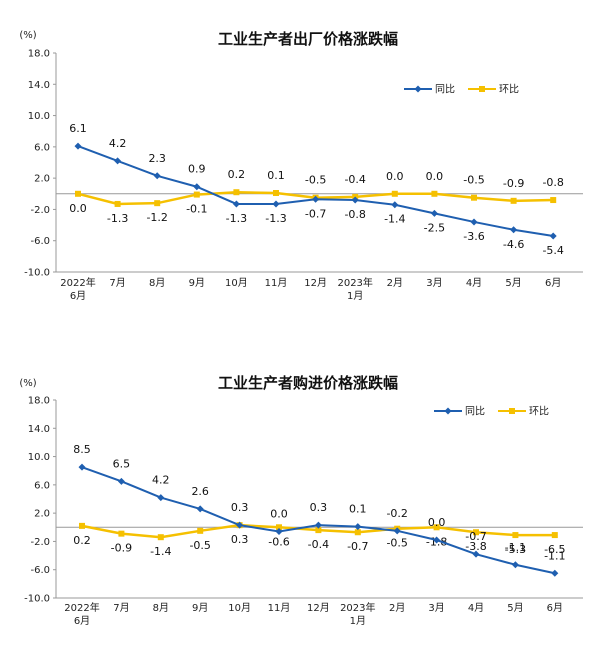 This screenshot has width=599, height=647. What do you see at coordinates (552, 250) in the screenshot?
I see `data-label: -5.4` at bounding box center [552, 250].